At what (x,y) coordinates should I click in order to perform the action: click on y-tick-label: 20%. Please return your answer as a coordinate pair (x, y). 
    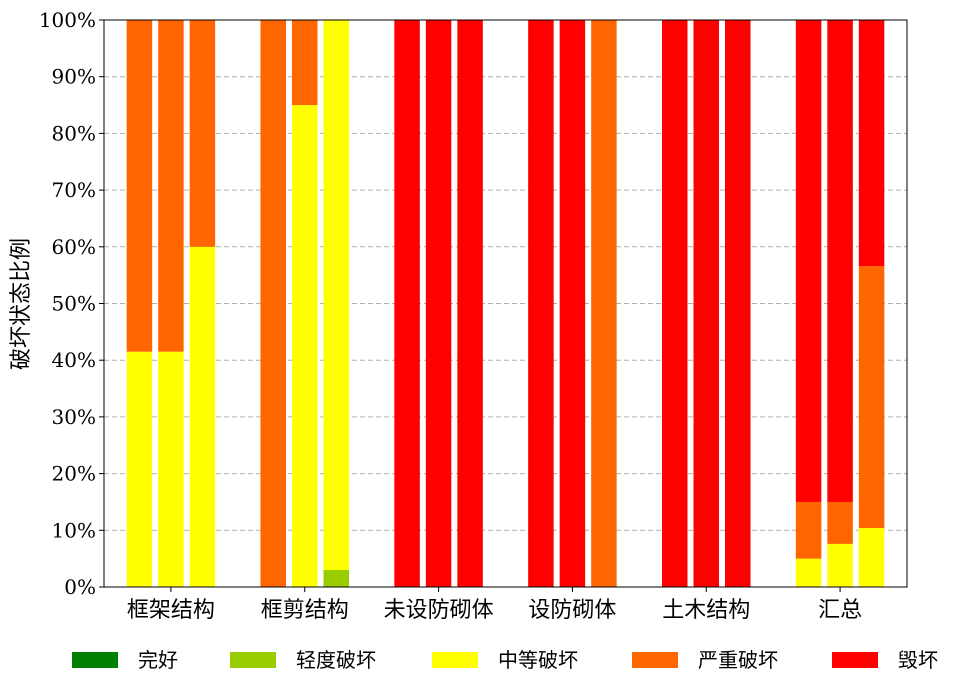
    Looking at the image, I should click on (74, 474).